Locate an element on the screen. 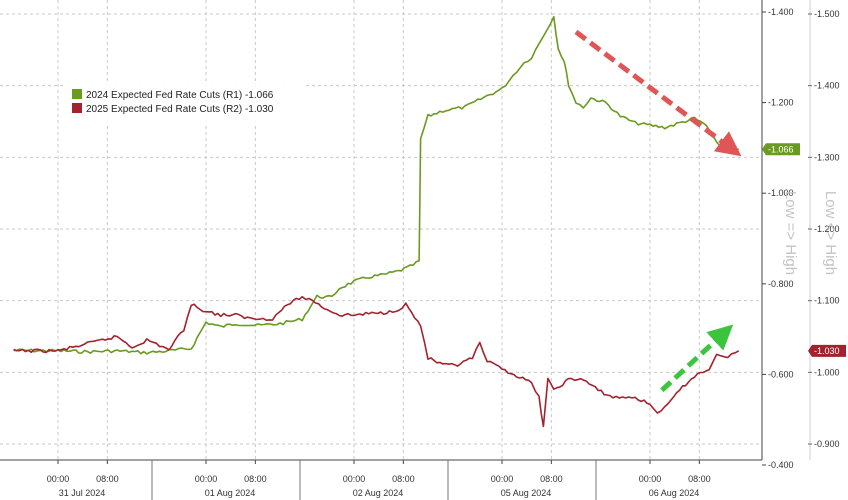  legend-box is located at coordinates (185, 104).